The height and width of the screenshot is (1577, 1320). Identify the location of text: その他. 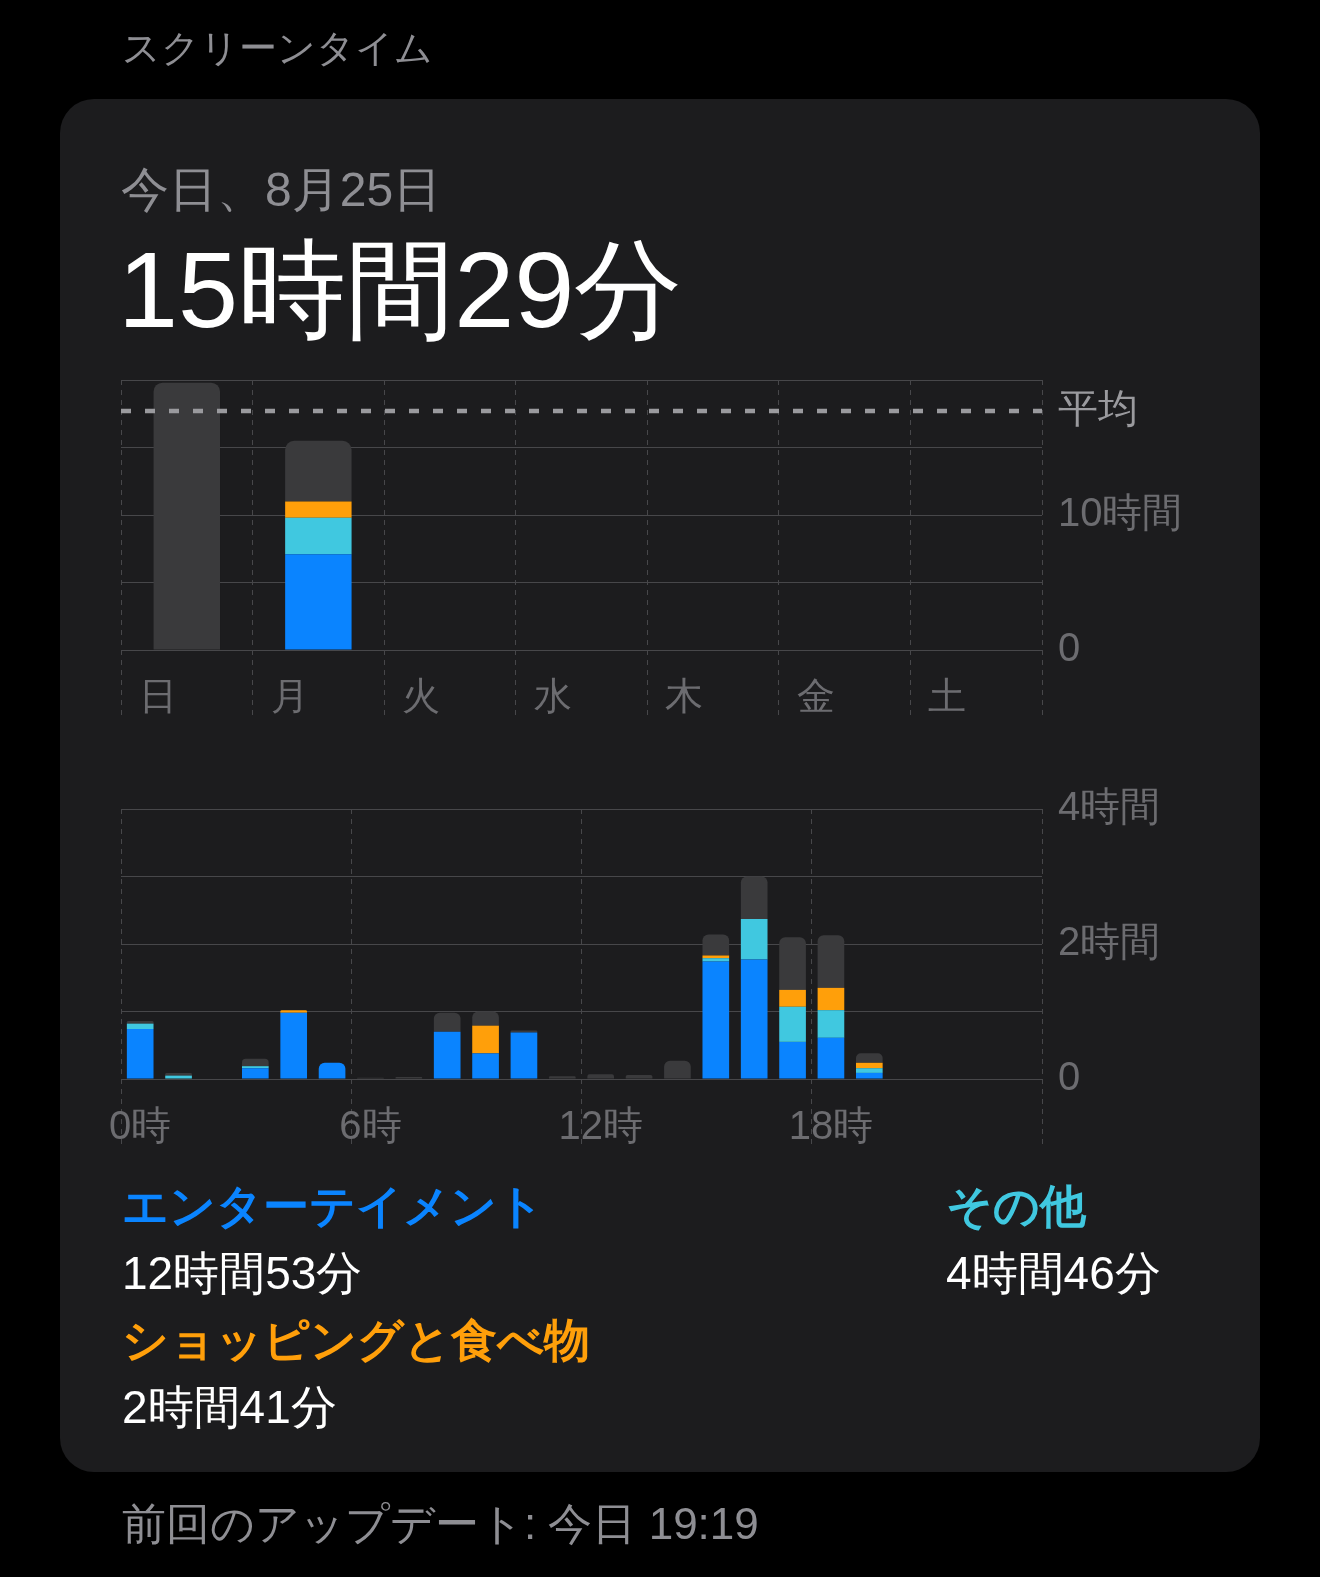
(1016, 1206).